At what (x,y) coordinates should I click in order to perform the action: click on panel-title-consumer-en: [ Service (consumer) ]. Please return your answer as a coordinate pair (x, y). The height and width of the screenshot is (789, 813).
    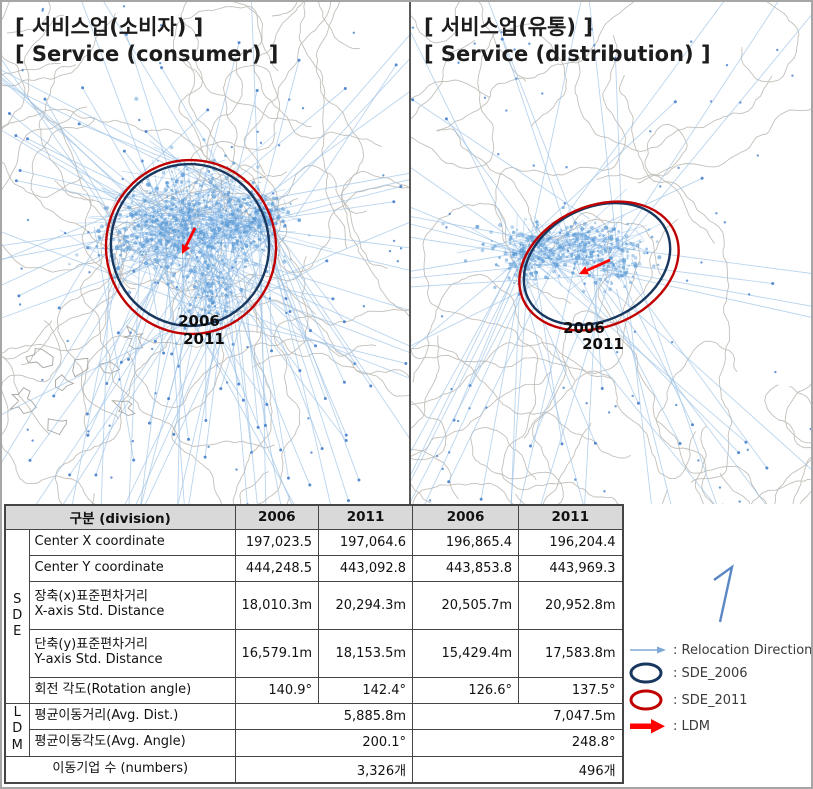
    Looking at the image, I should click on (147, 54).